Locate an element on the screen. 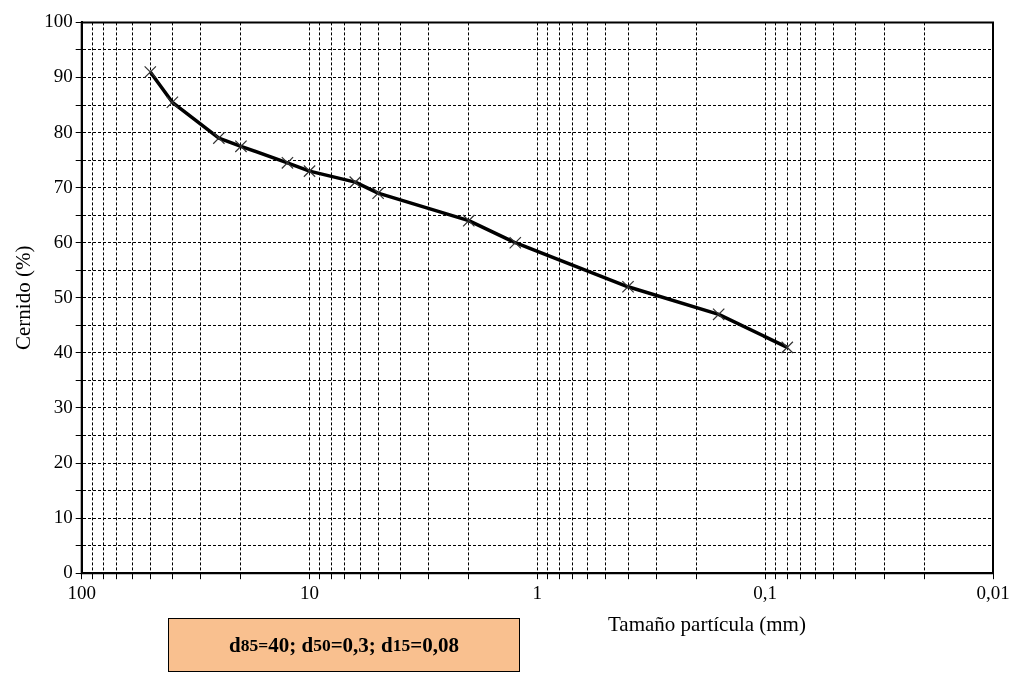  x-tick-label: 1 is located at coordinates (537, 592).